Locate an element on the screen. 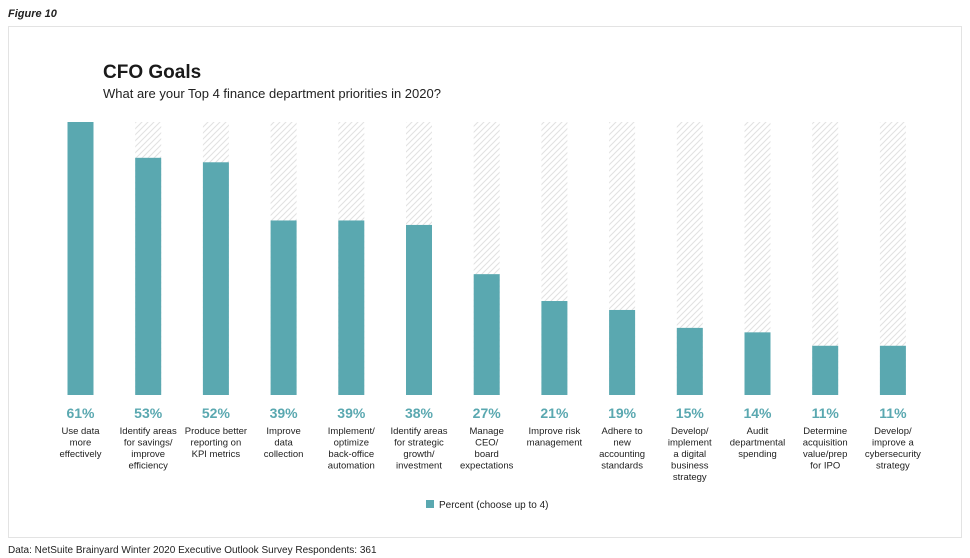 The image size is (970, 558). category-label: Manage CEO/board expectations is located at coordinates (487, 449).